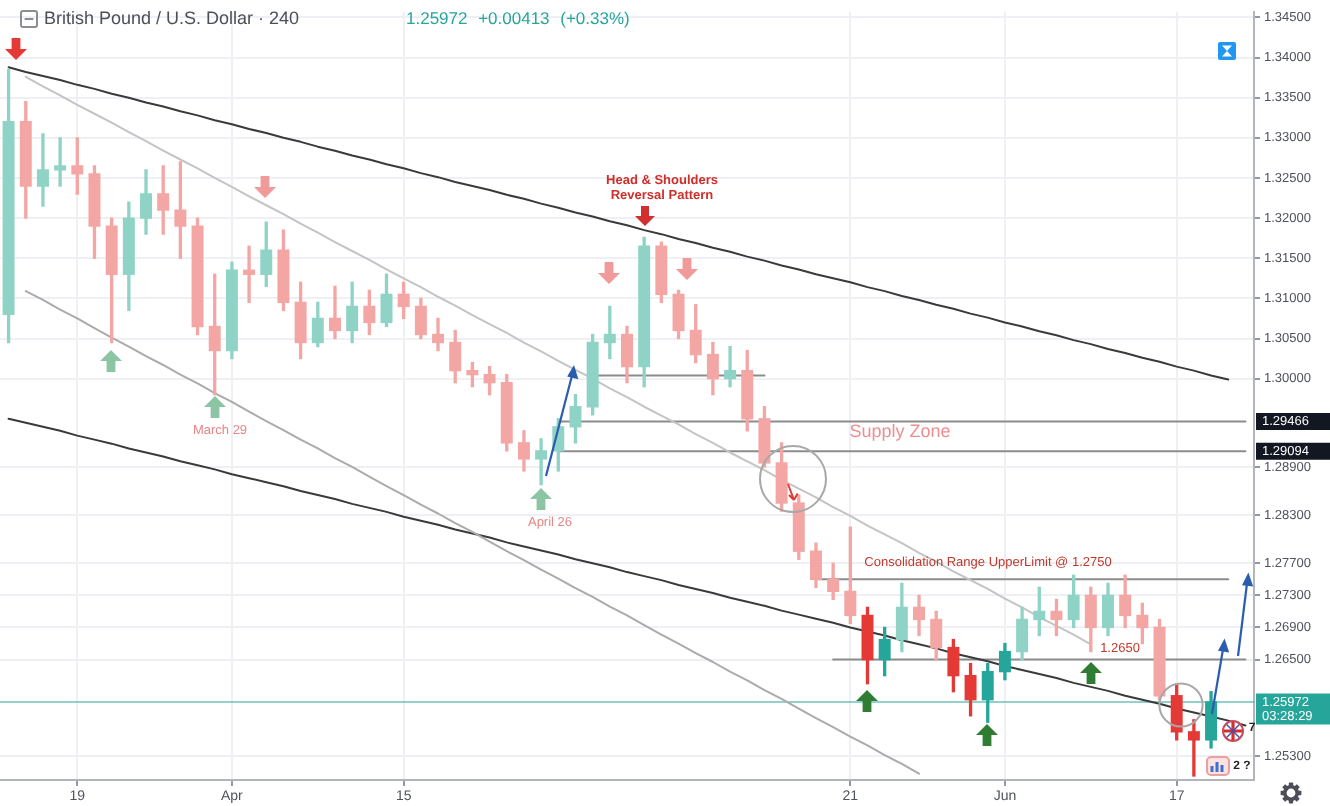 Image resolution: width=1330 pixels, height=806 pixels. What do you see at coordinates (172, 19) in the screenshot?
I see `chart-title: British Pound / U.S. Dollar · 240` at bounding box center [172, 19].